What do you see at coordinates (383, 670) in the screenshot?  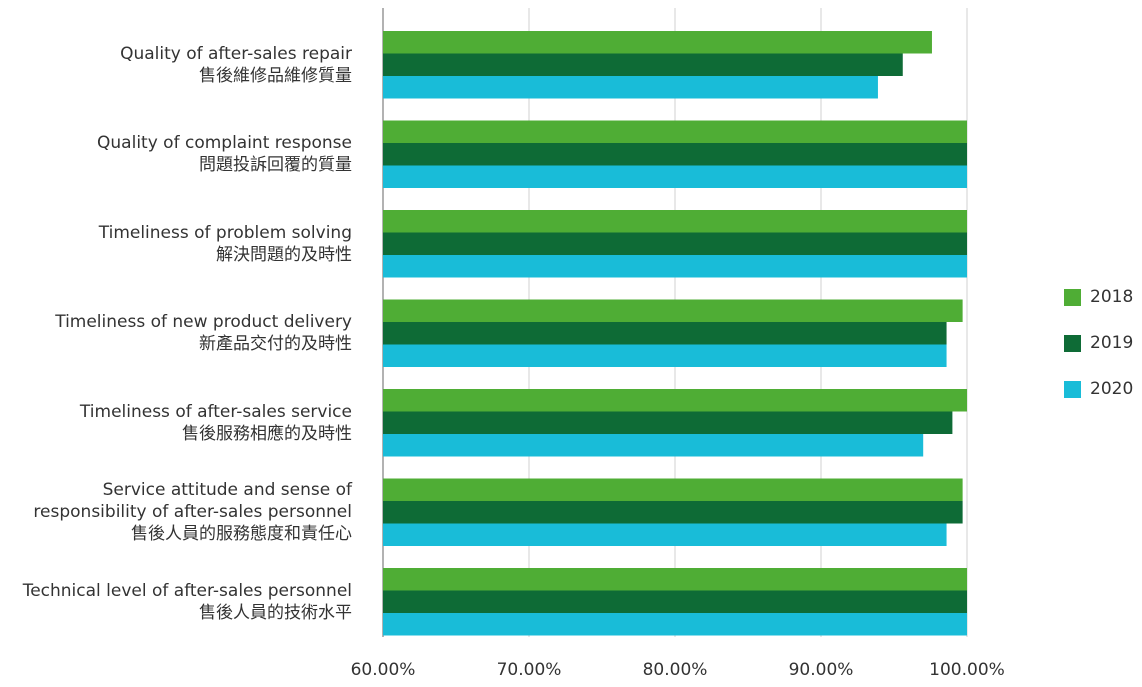 I see `x-tick-label: 60.00%` at bounding box center [383, 670].